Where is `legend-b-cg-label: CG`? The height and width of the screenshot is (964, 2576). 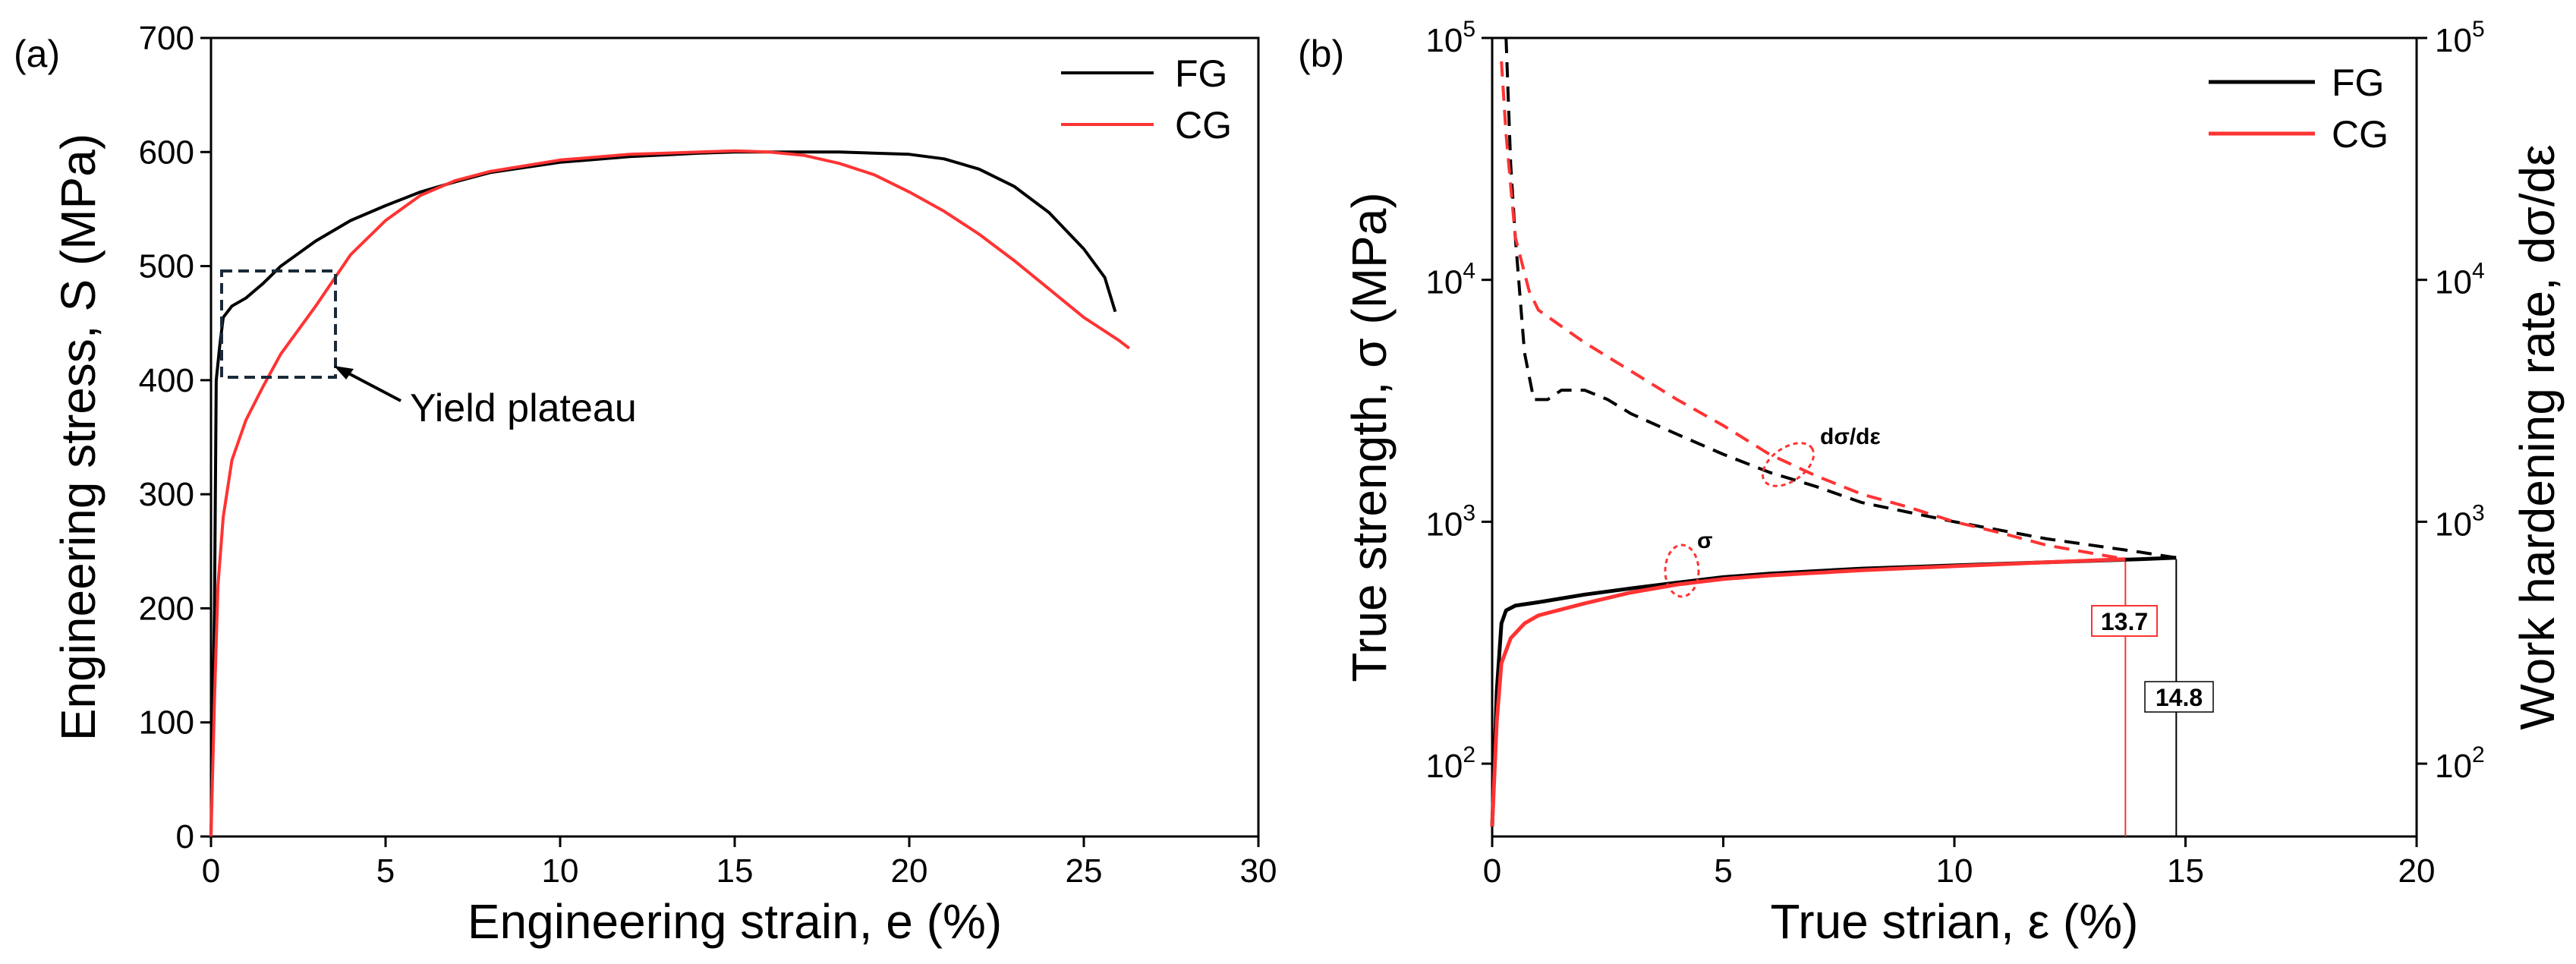 legend-b-cg-label: CG is located at coordinates (2360, 134).